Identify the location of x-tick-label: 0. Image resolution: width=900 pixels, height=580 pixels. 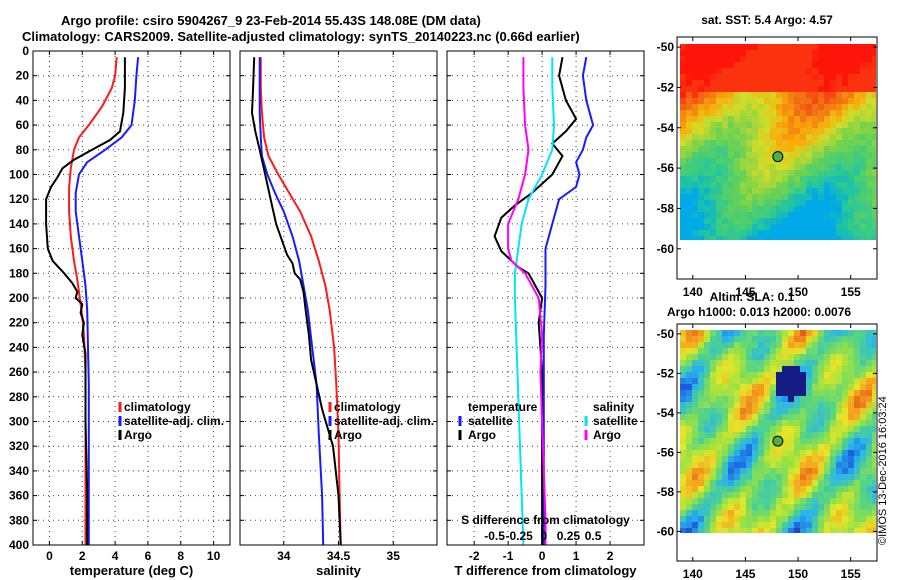
(542, 556).